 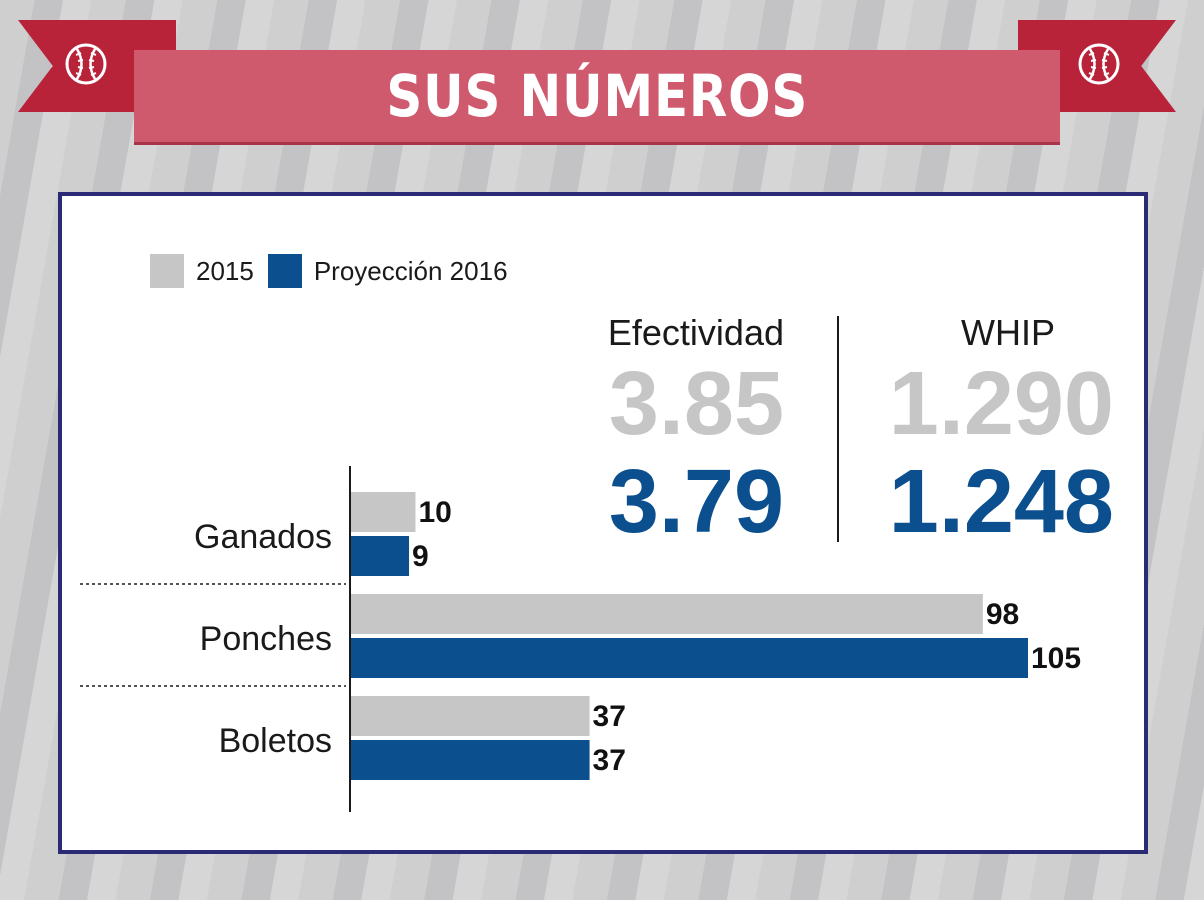 I want to click on legend-swatch-2016, so click(x=284, y=271).